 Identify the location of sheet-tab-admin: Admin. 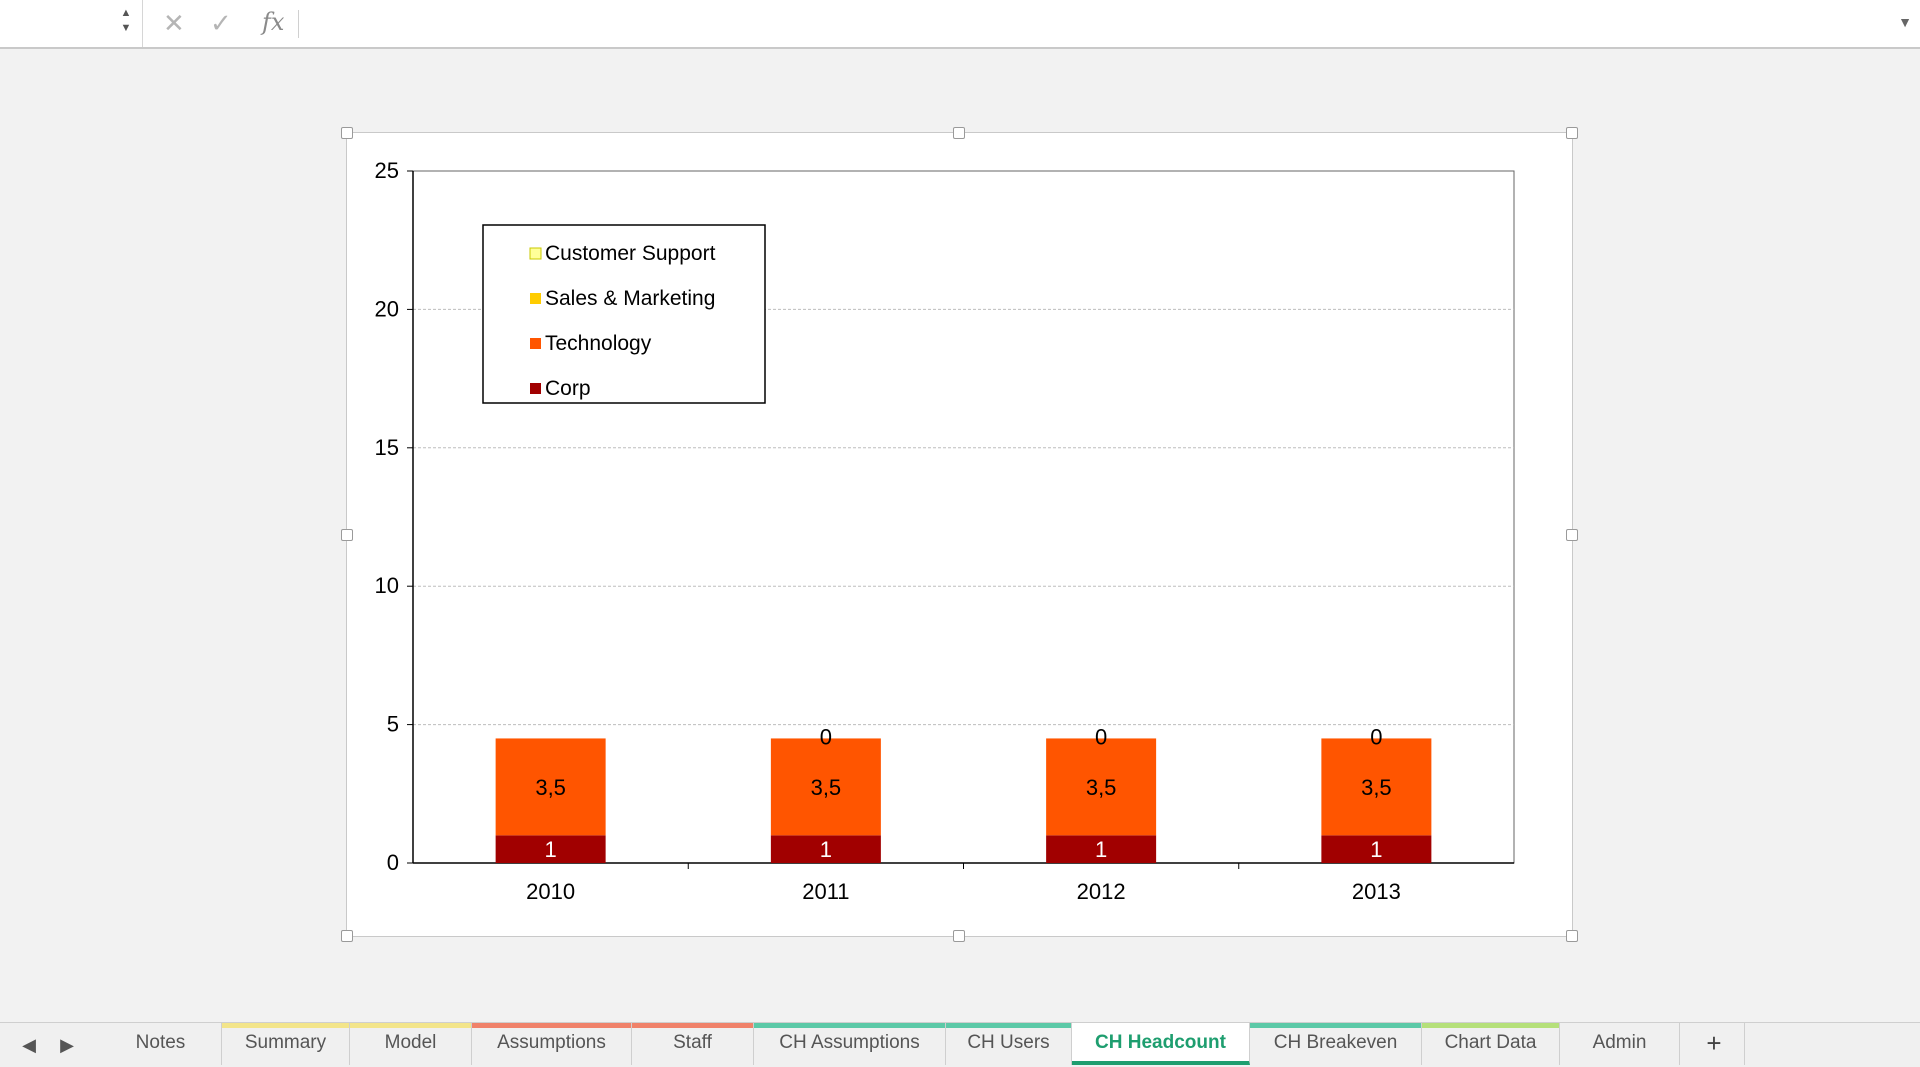
(1620, 1044).